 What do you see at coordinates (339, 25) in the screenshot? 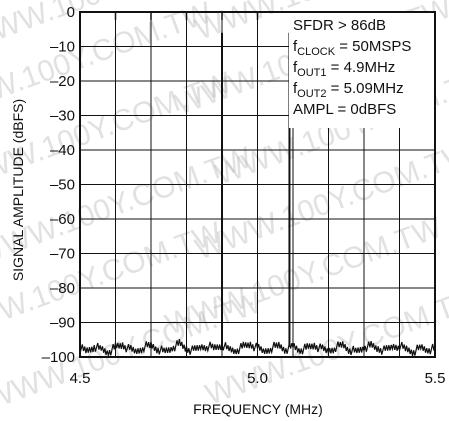
I see `annotation-line: SFDR > 86dB` at bounding box center [339, 25].